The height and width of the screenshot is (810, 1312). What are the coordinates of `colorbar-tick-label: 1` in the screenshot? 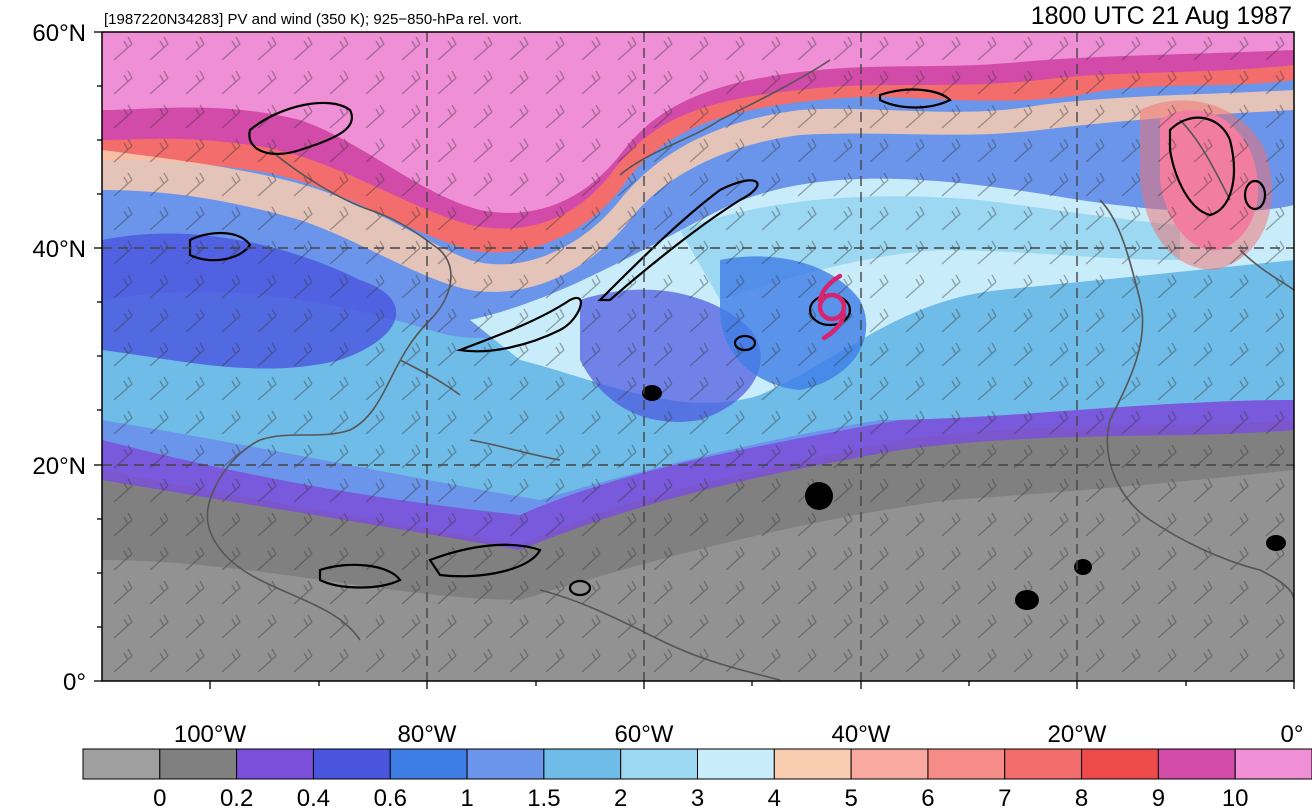 It's located at (466, 797).